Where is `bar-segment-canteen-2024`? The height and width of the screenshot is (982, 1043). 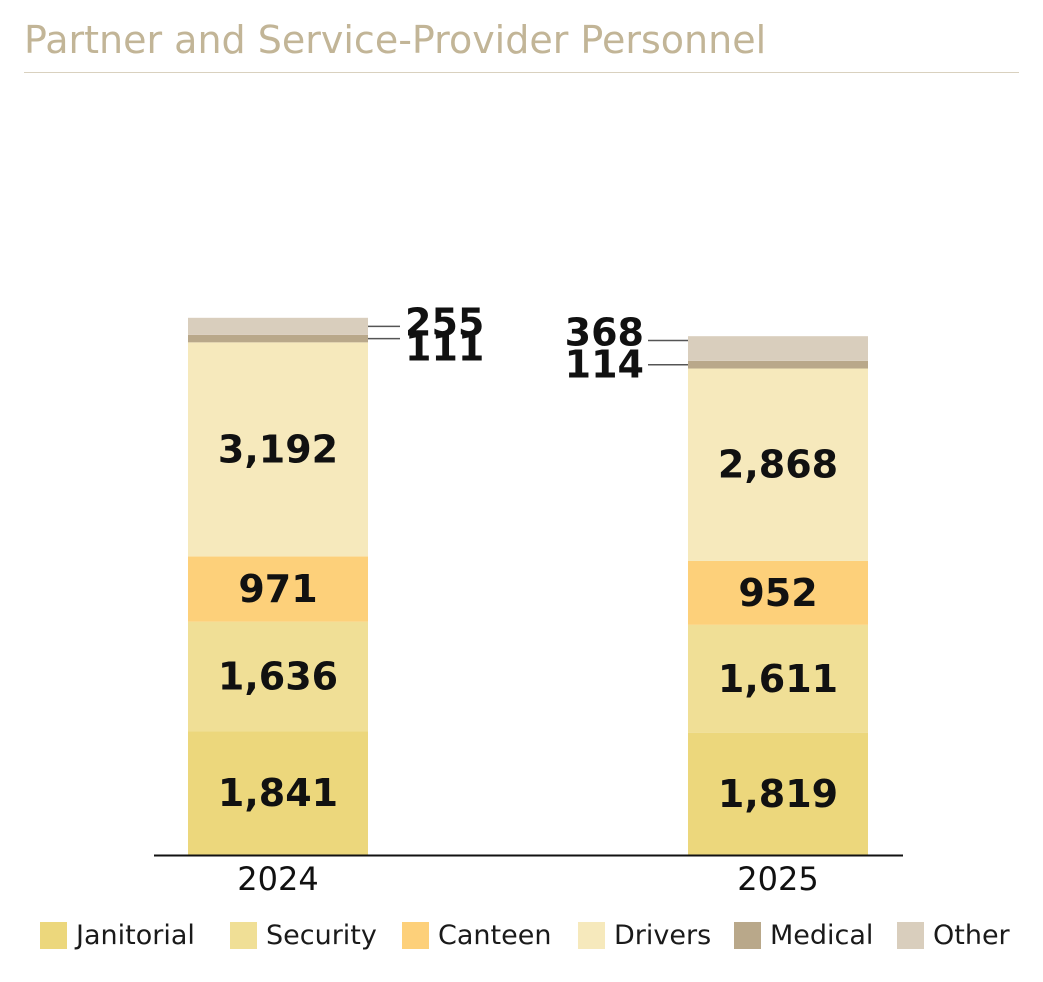 bar-segment-canteen-2024 is located at coordinates (278, 589).